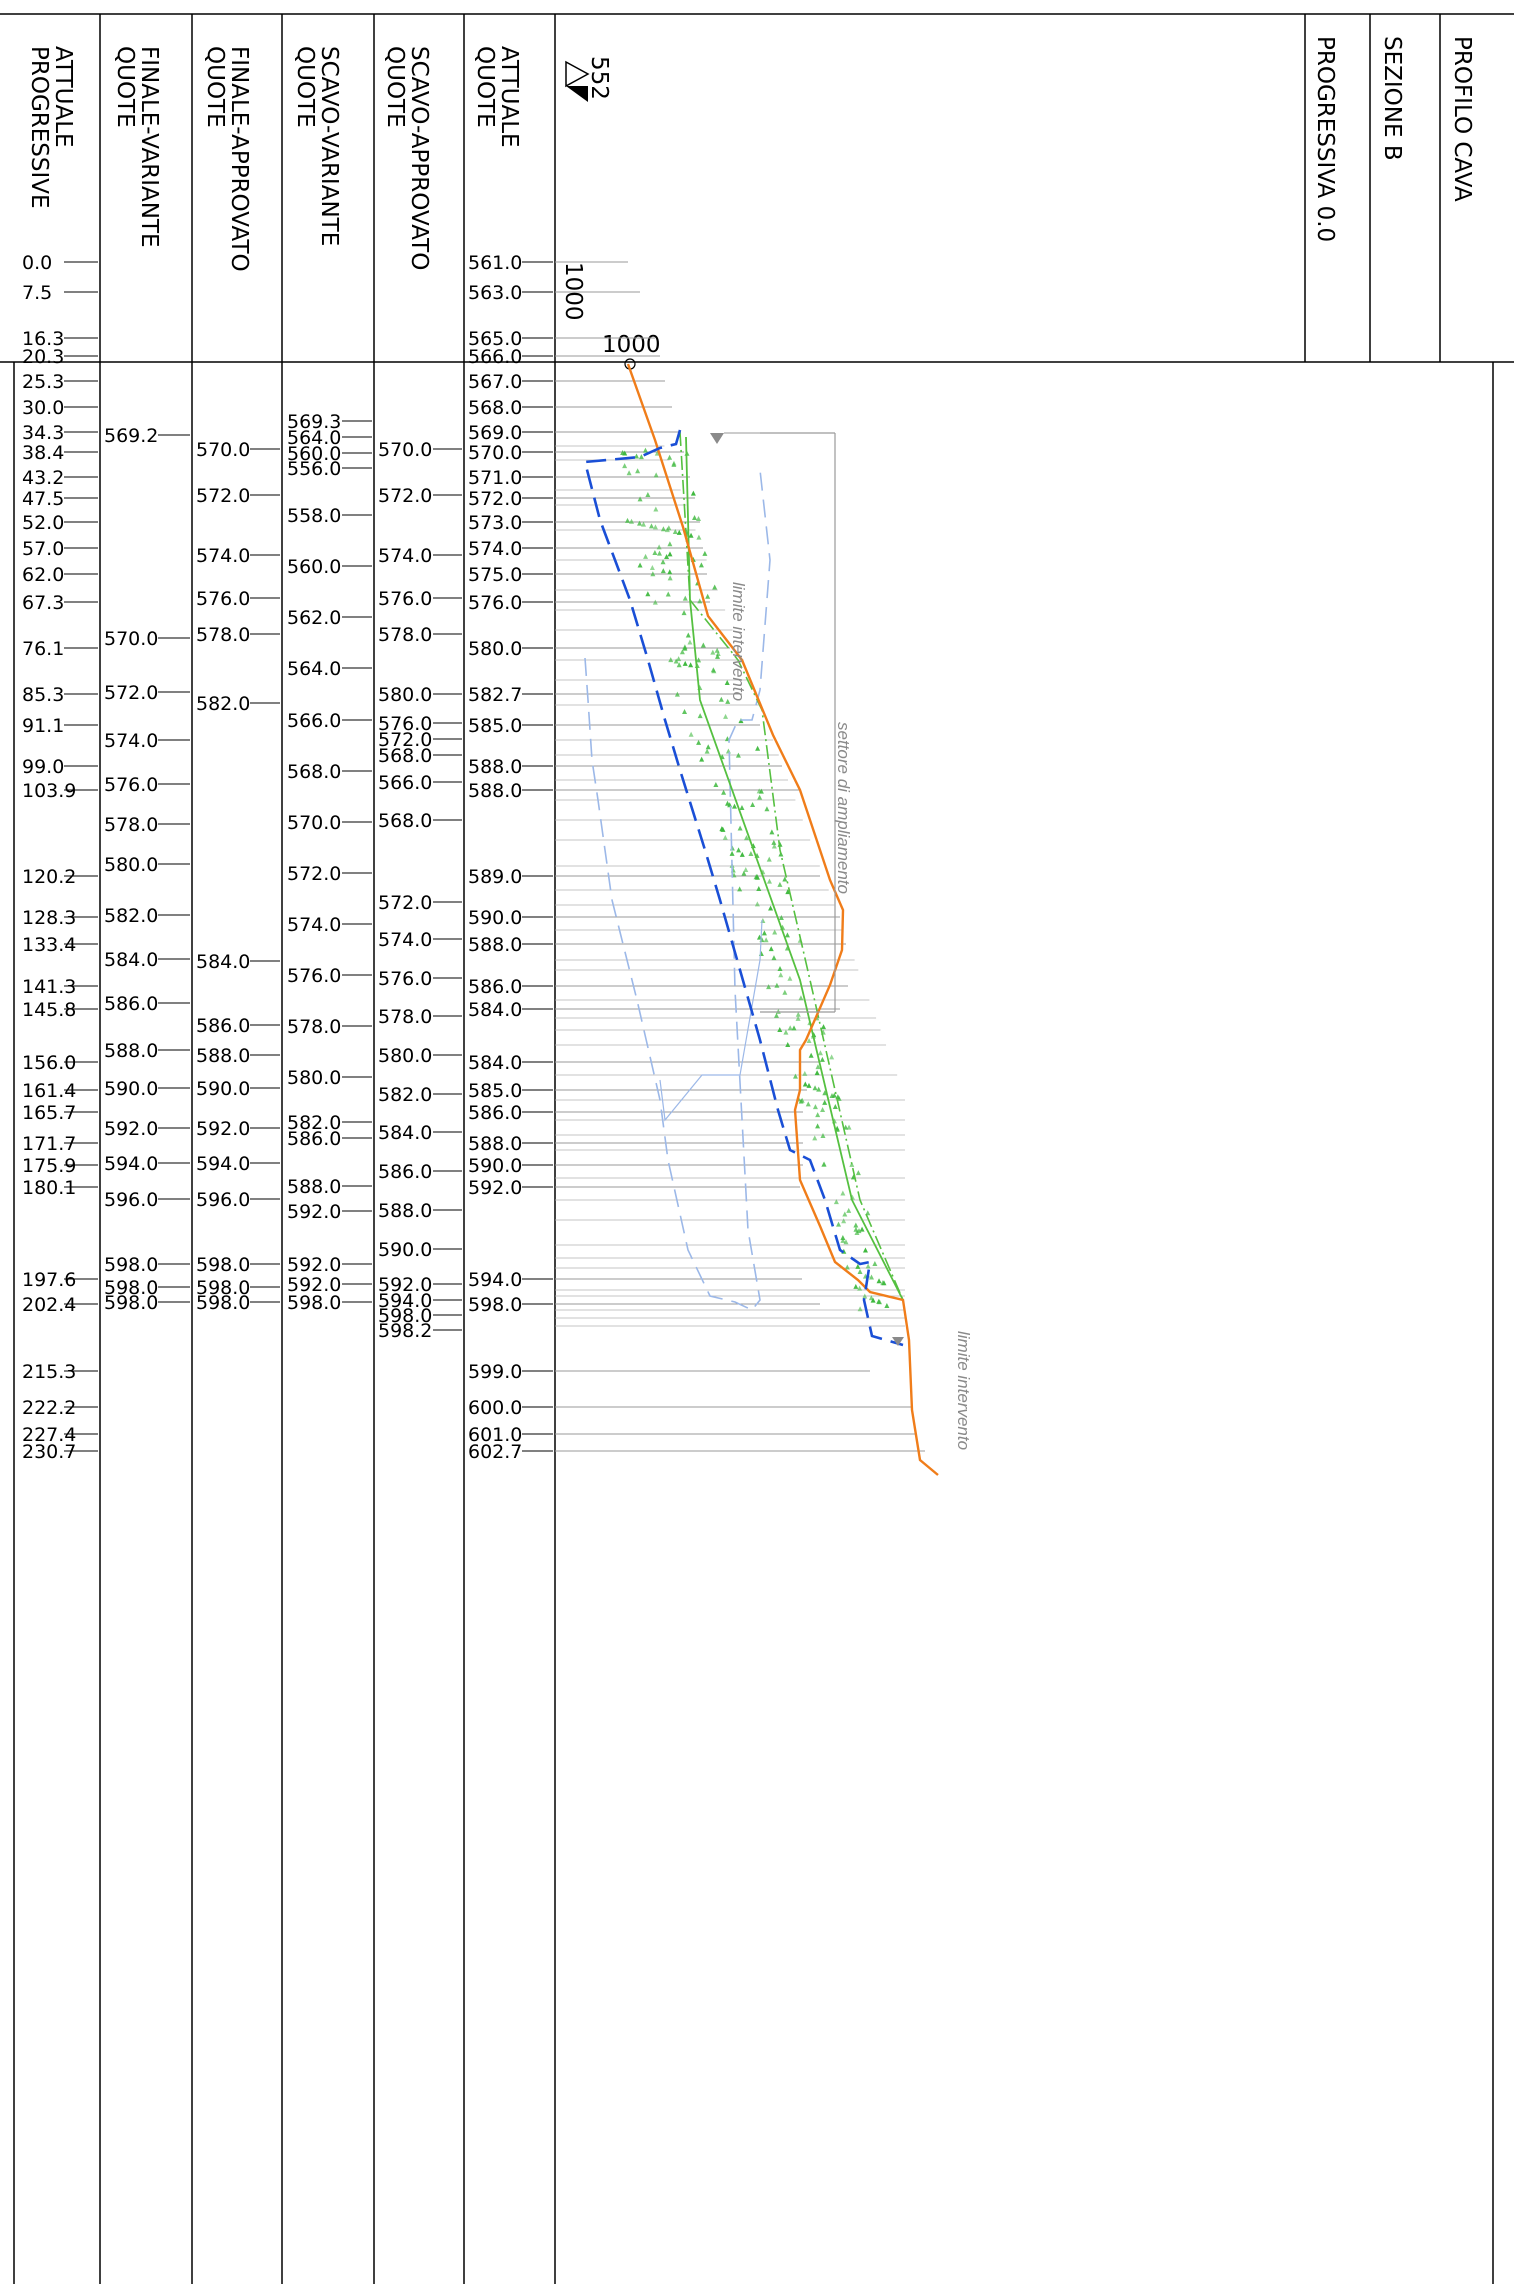 This screenshot has height=2284, width=1514. Describe the element at coordinates (743, 888) in the screenshot. I see `variant-excavation-profile` at that location.